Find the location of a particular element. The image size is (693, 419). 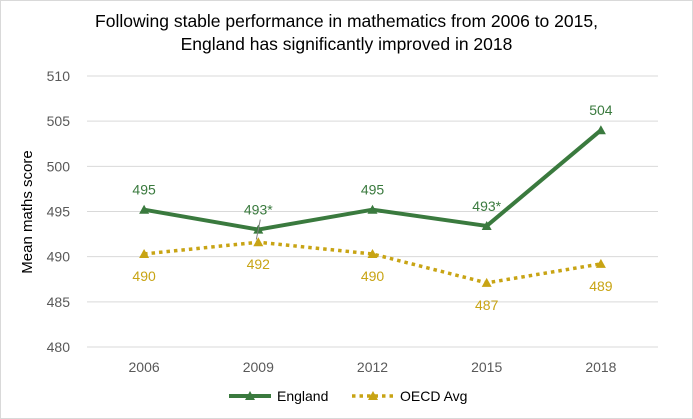

y-tick-label-480: 480 is located at coordinates (59, 347).